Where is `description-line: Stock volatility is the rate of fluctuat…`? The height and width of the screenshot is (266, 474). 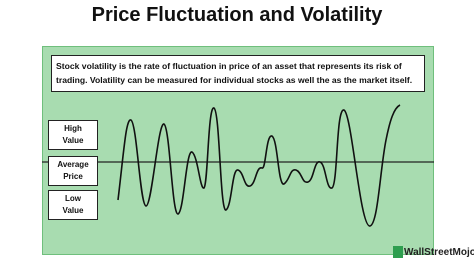
description-line: Stock volatility is the rate of fluctuat… is located at coordinates (229, 66).